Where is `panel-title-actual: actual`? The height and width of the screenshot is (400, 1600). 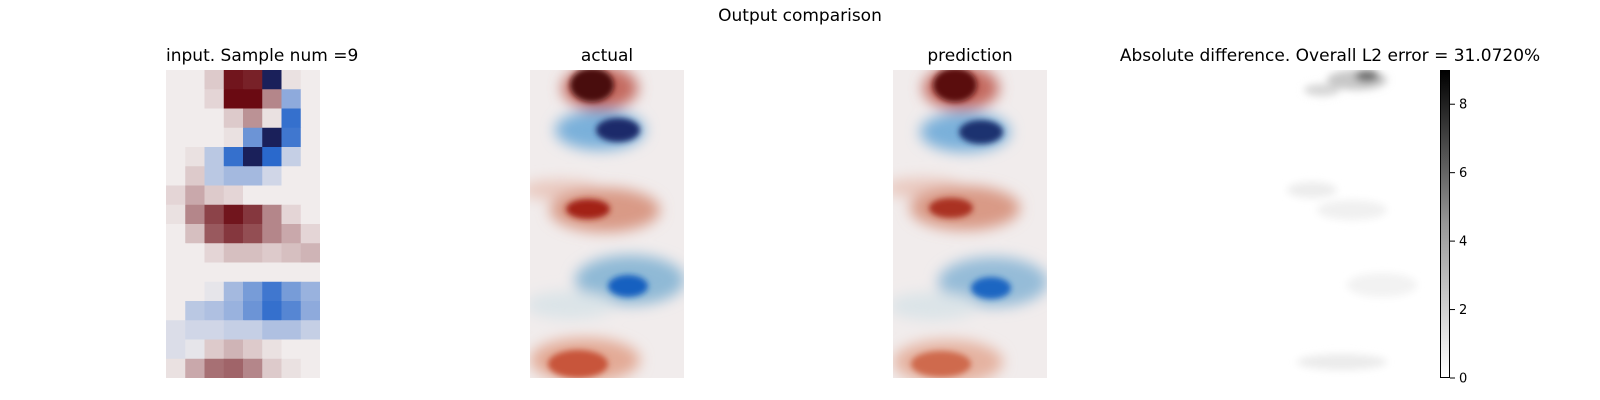
panel-title-actual: actual is located at coordinates (607, 56).